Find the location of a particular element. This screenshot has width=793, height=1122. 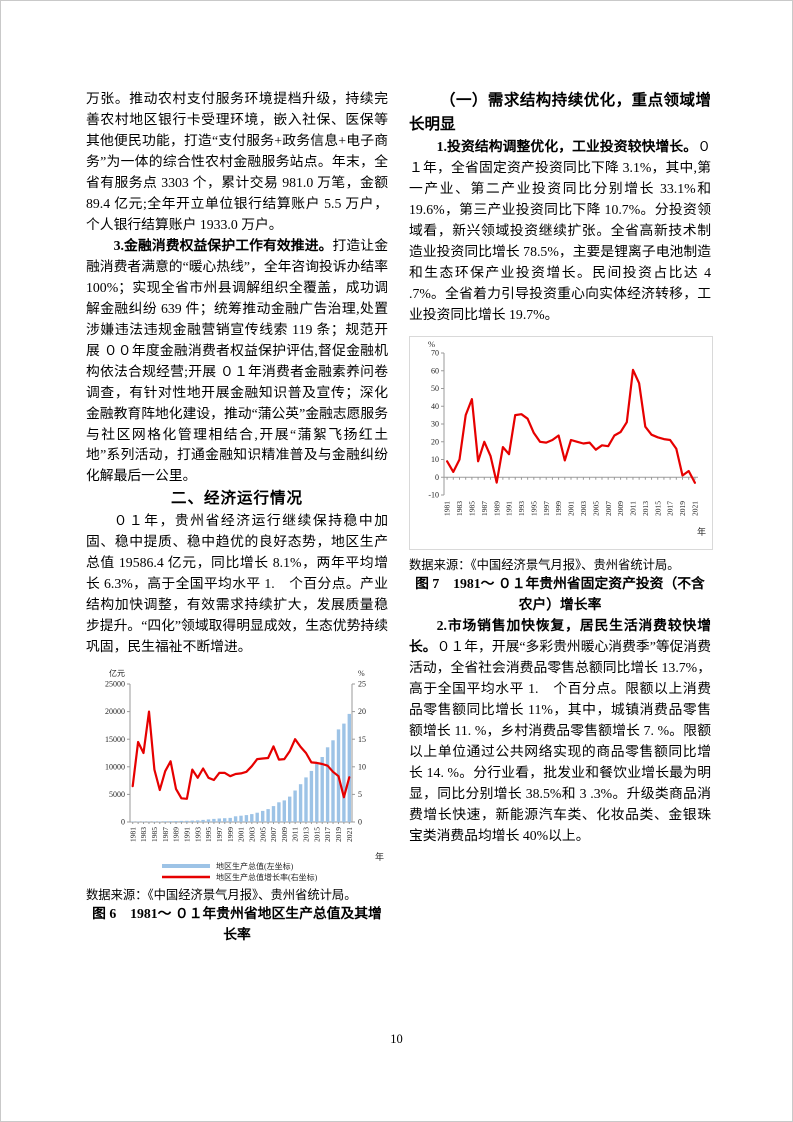

svg-text: 30 is located at coordinates (435, 423).